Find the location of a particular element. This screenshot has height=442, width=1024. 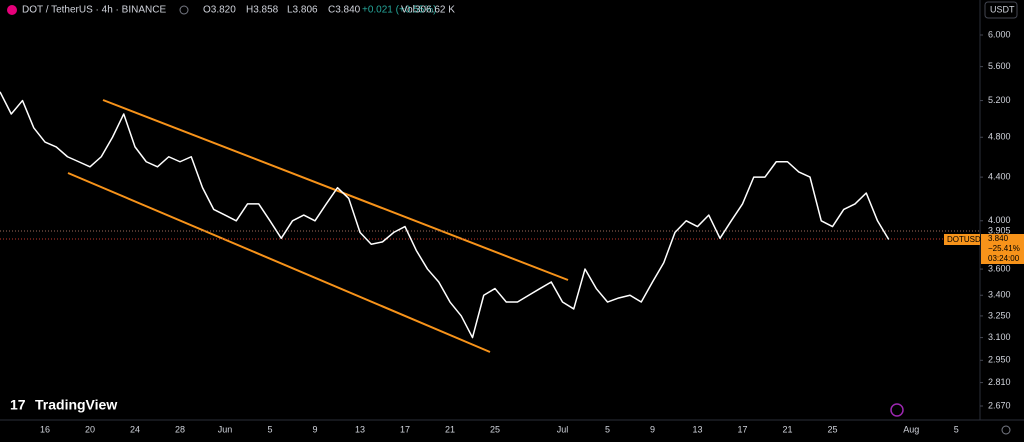

level-tag is located at coordinates (1002, 231).